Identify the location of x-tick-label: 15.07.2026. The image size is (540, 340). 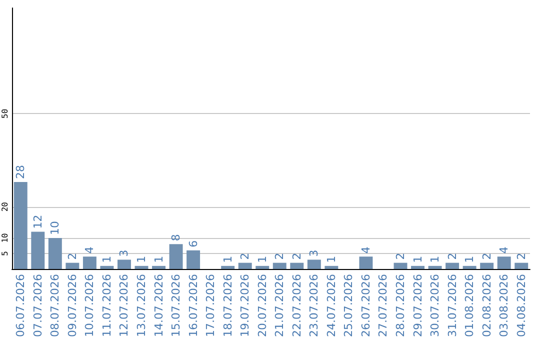
(176, 306).